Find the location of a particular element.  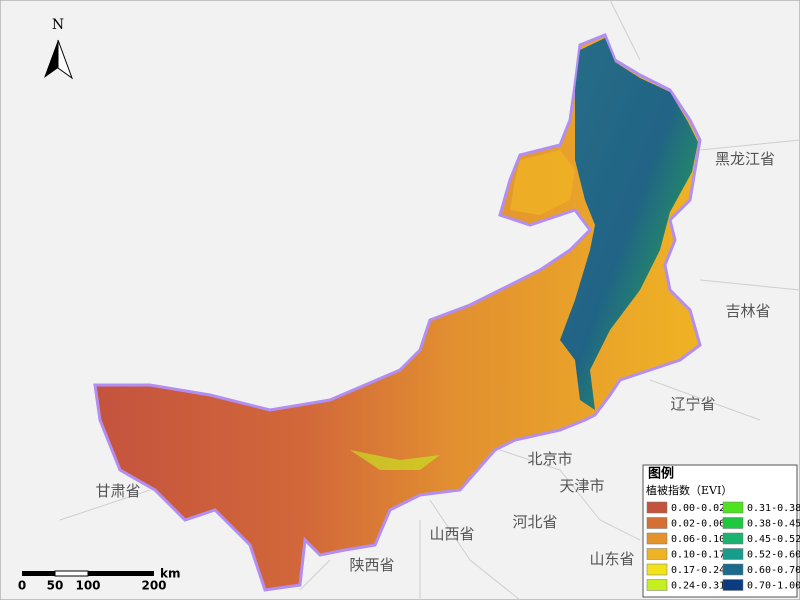

place-label: 辽宁省 is located at coordinates (692, 404).